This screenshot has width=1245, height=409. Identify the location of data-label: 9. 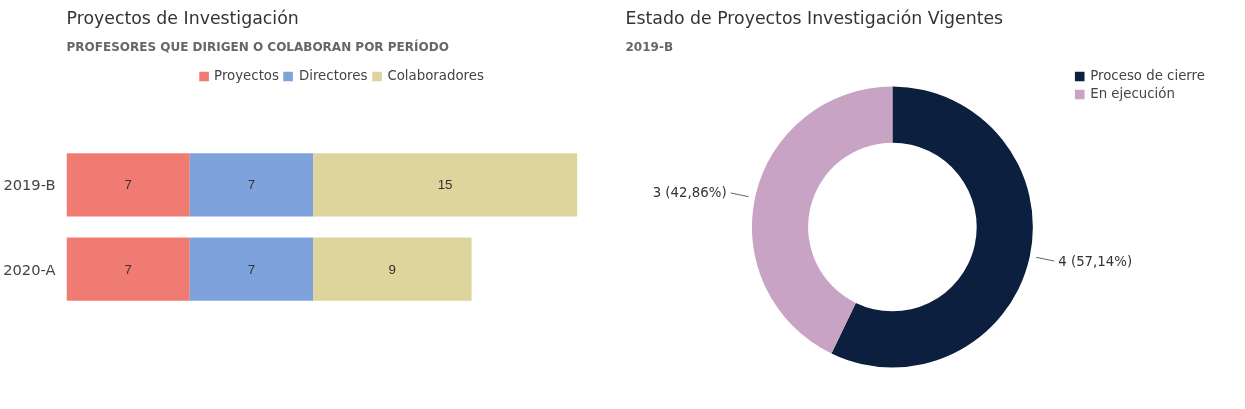
(392, 269).